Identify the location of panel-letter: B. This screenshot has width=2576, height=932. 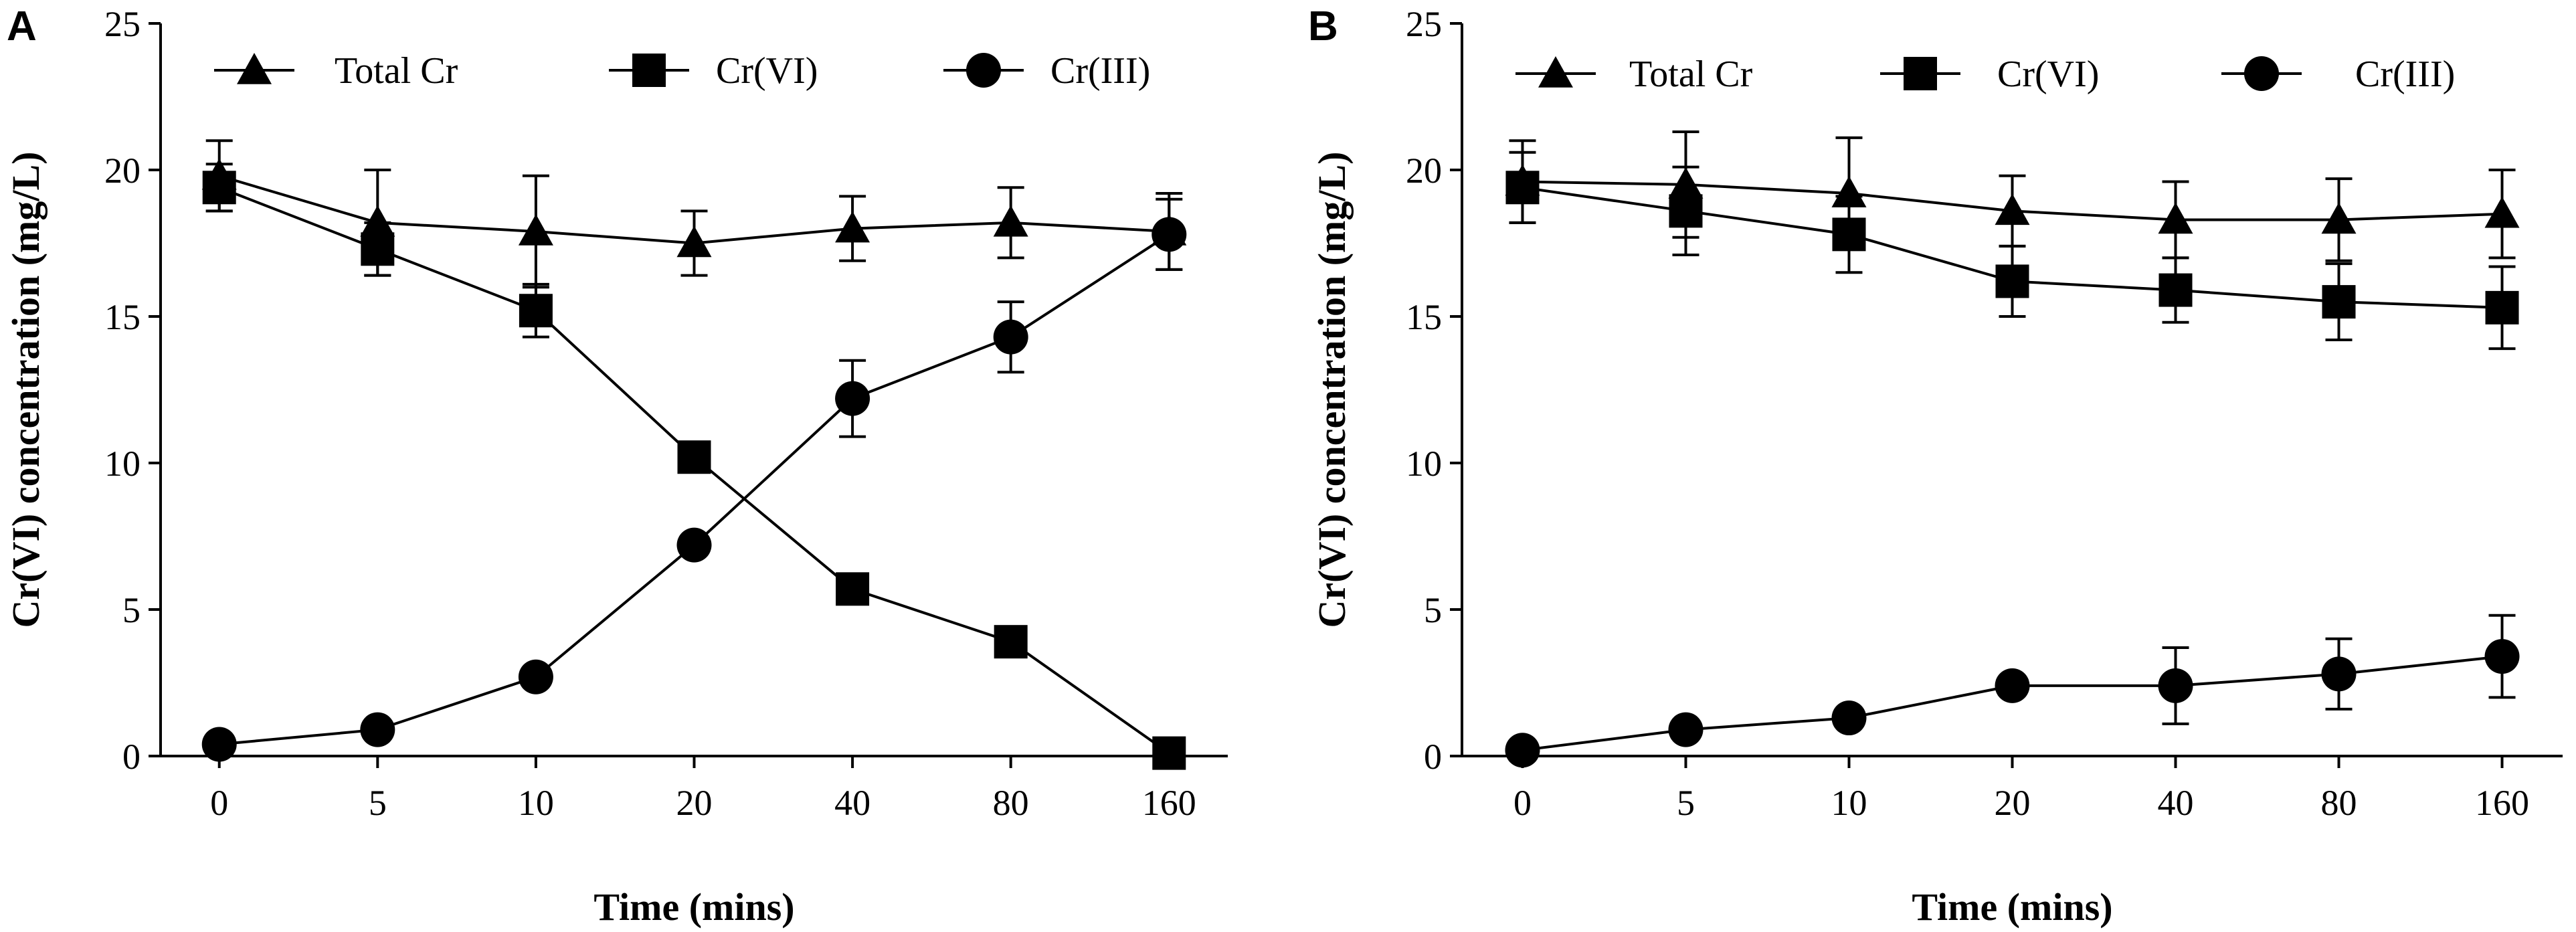
(1323, 27).